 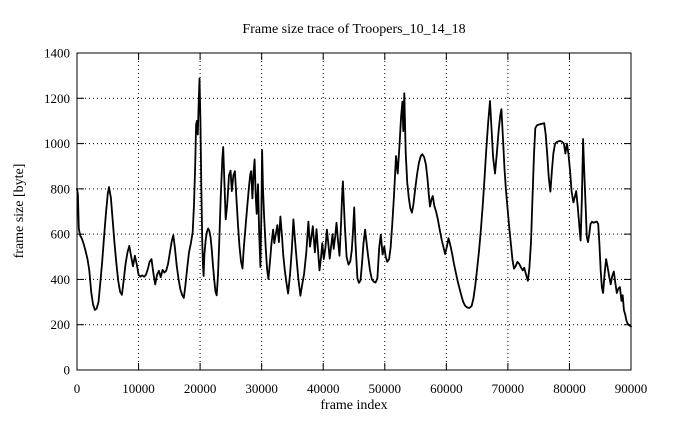 I want to click on svg-text: 80000, so click(x=569, y=388).